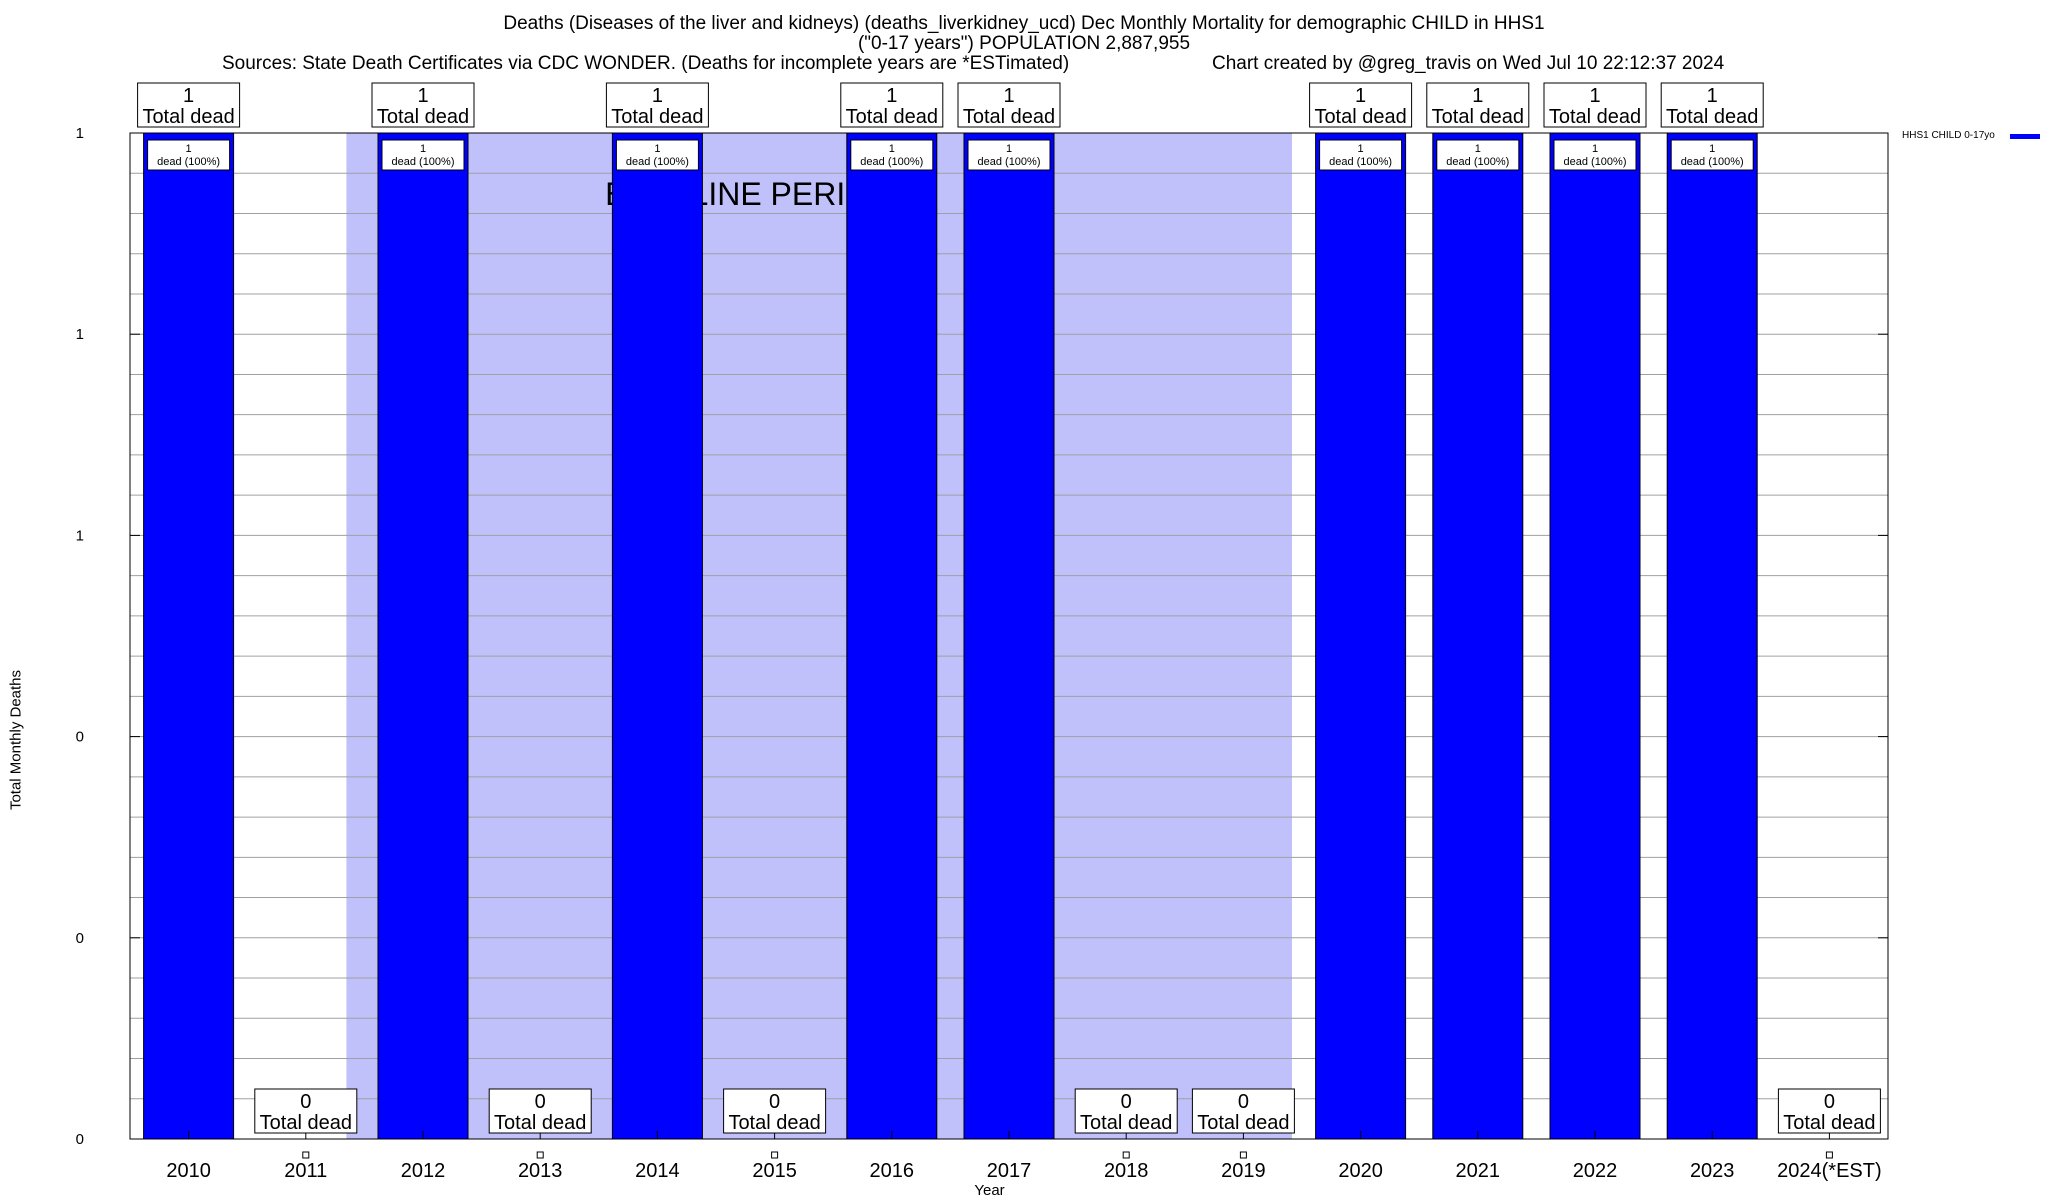 The height and width of the screenshot is (1200, 2048). I want to click on x-tick-label: 2010, so click(188, 1171).